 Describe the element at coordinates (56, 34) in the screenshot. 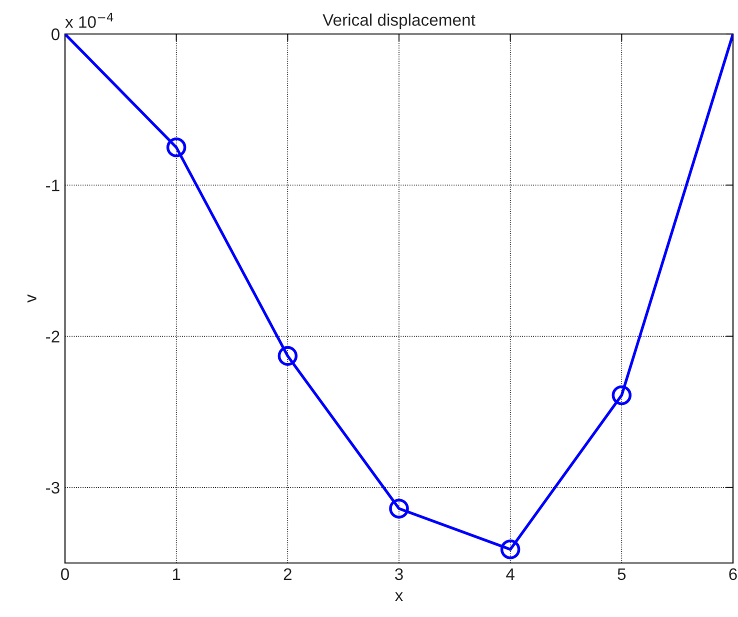

I see `y-tick-label: 0` at that location.